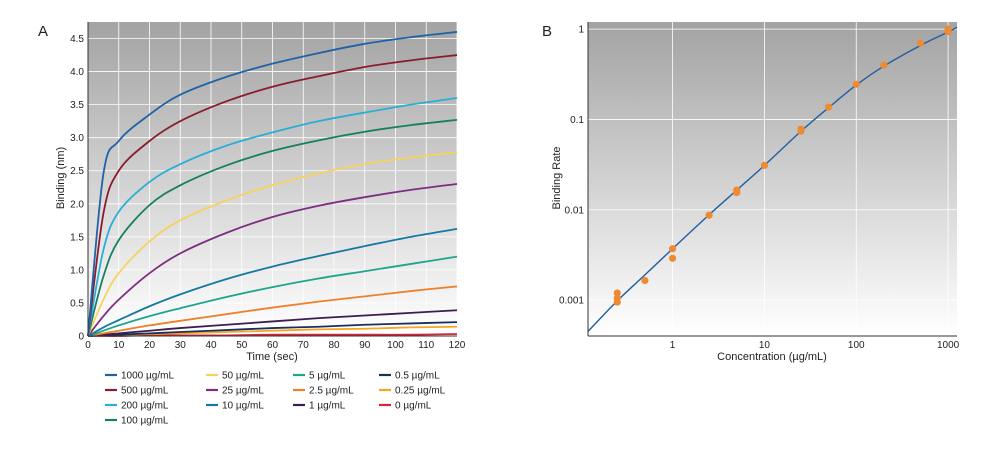  Describe the element at coordinates (426, 345) in the screenshot. I see `panel-a-x-tick-label: 110` at that location.